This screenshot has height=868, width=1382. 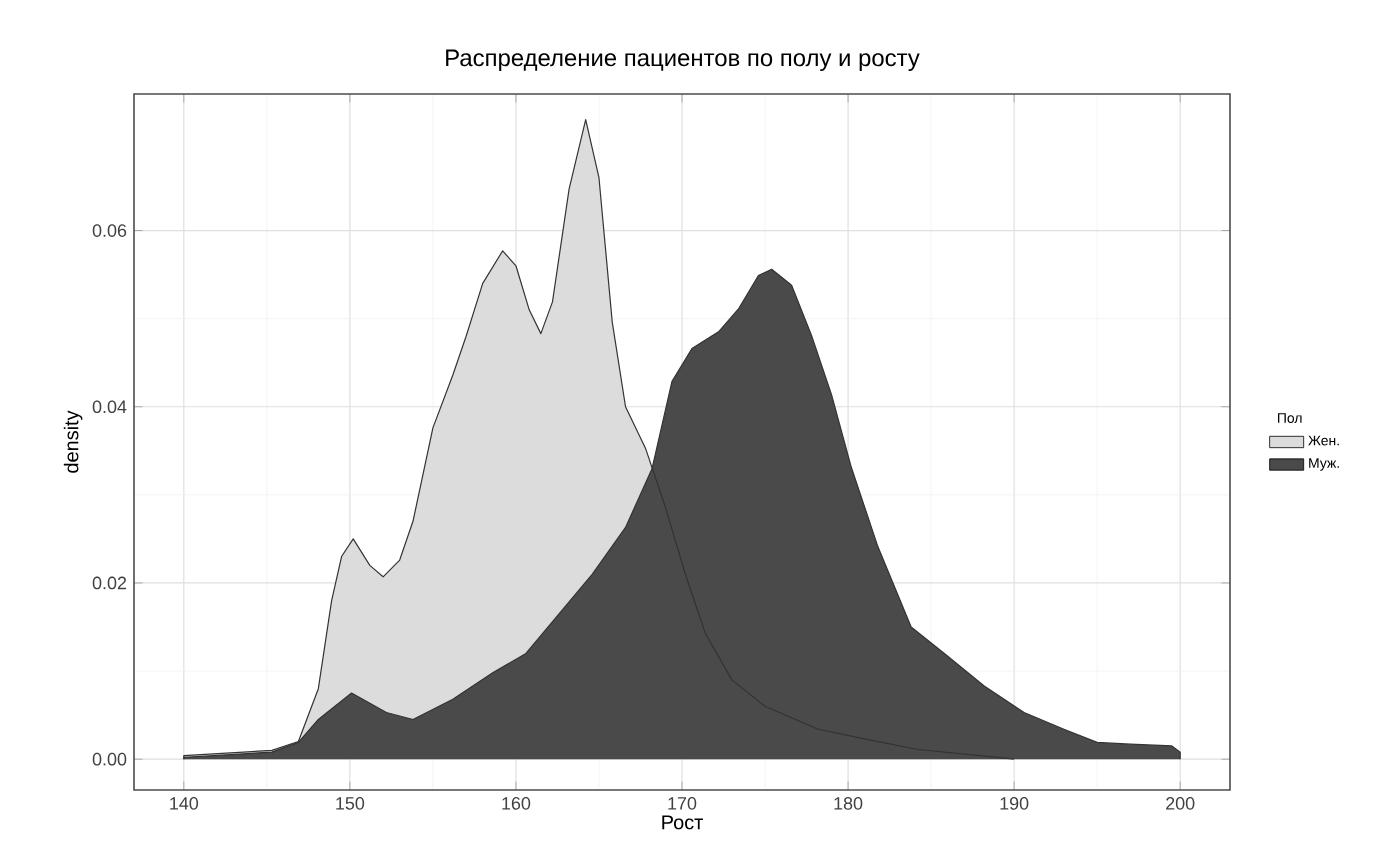 What do you see at coordinates (848, 803) in the screenshot?
I see `x-tick-label: 180` at bounding box center [848, 803].